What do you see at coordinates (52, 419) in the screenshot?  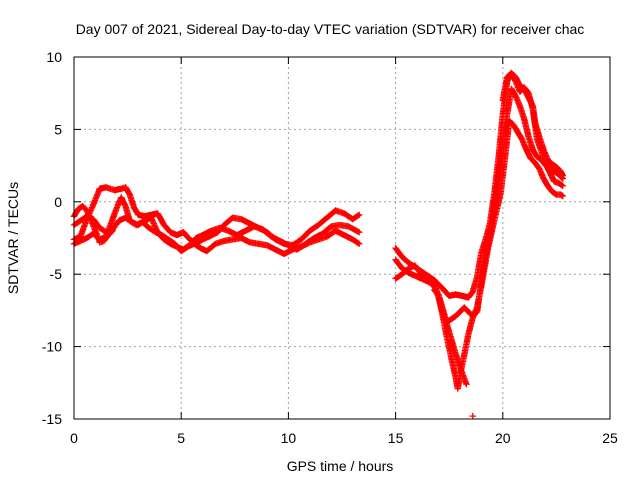 I see `y-tick-label: -15` at bounding box center [52, 419].